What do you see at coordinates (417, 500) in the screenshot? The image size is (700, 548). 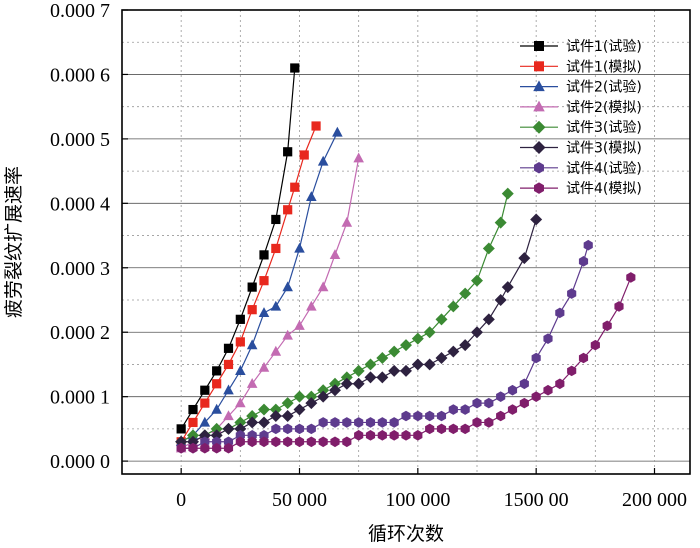 I see `x-tick-label: 100 000` at bounding box center [417, 500].